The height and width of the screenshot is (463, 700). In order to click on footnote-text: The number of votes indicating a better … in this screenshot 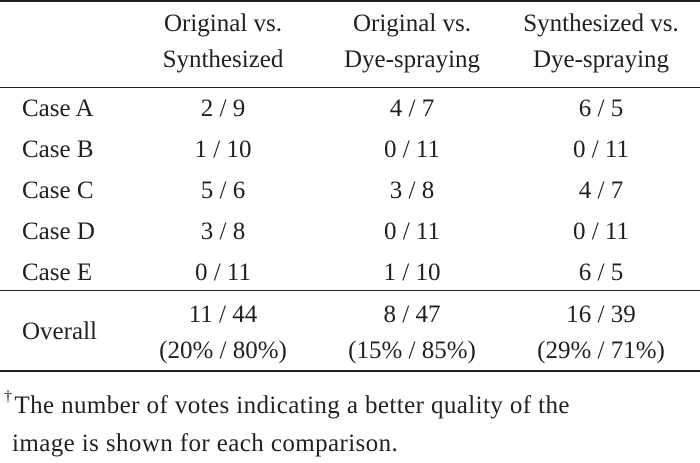, I will do `click(292, 405)`.